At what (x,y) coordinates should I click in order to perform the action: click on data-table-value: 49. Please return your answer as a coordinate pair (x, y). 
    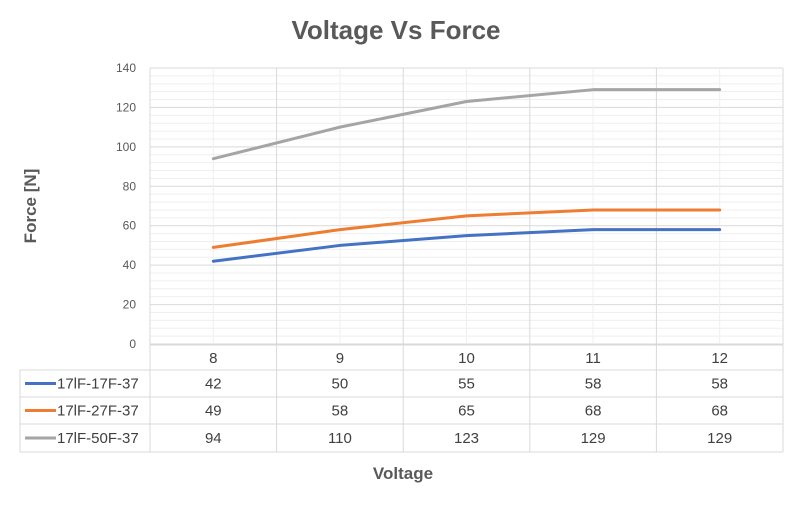
    Looking at the image, I should click on (213, 411).